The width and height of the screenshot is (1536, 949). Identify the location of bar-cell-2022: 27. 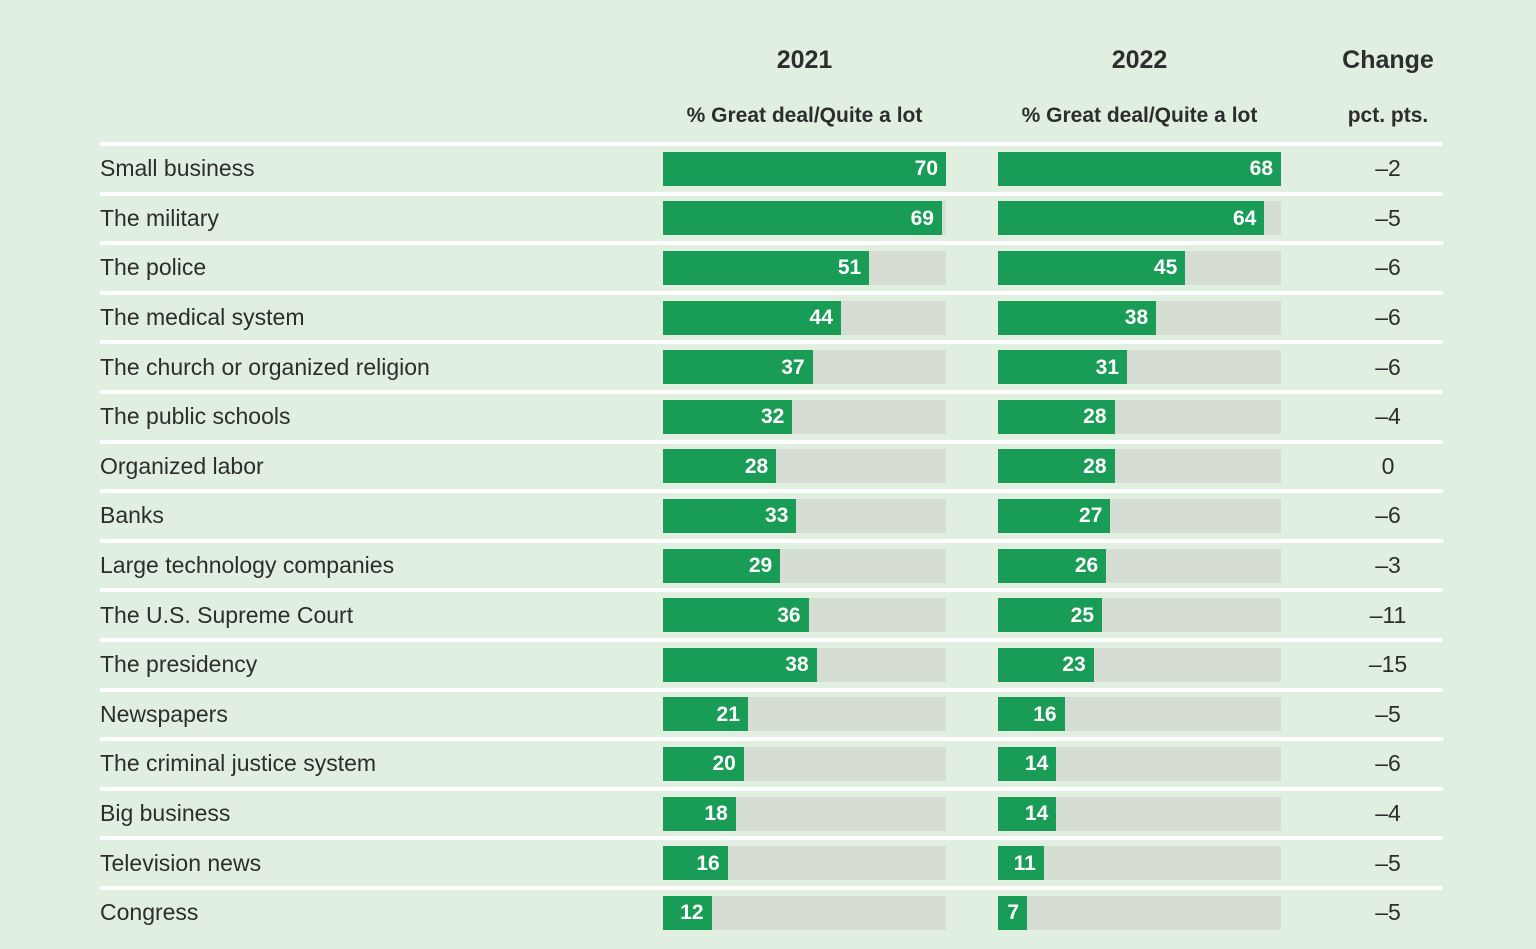
(1139, 515).